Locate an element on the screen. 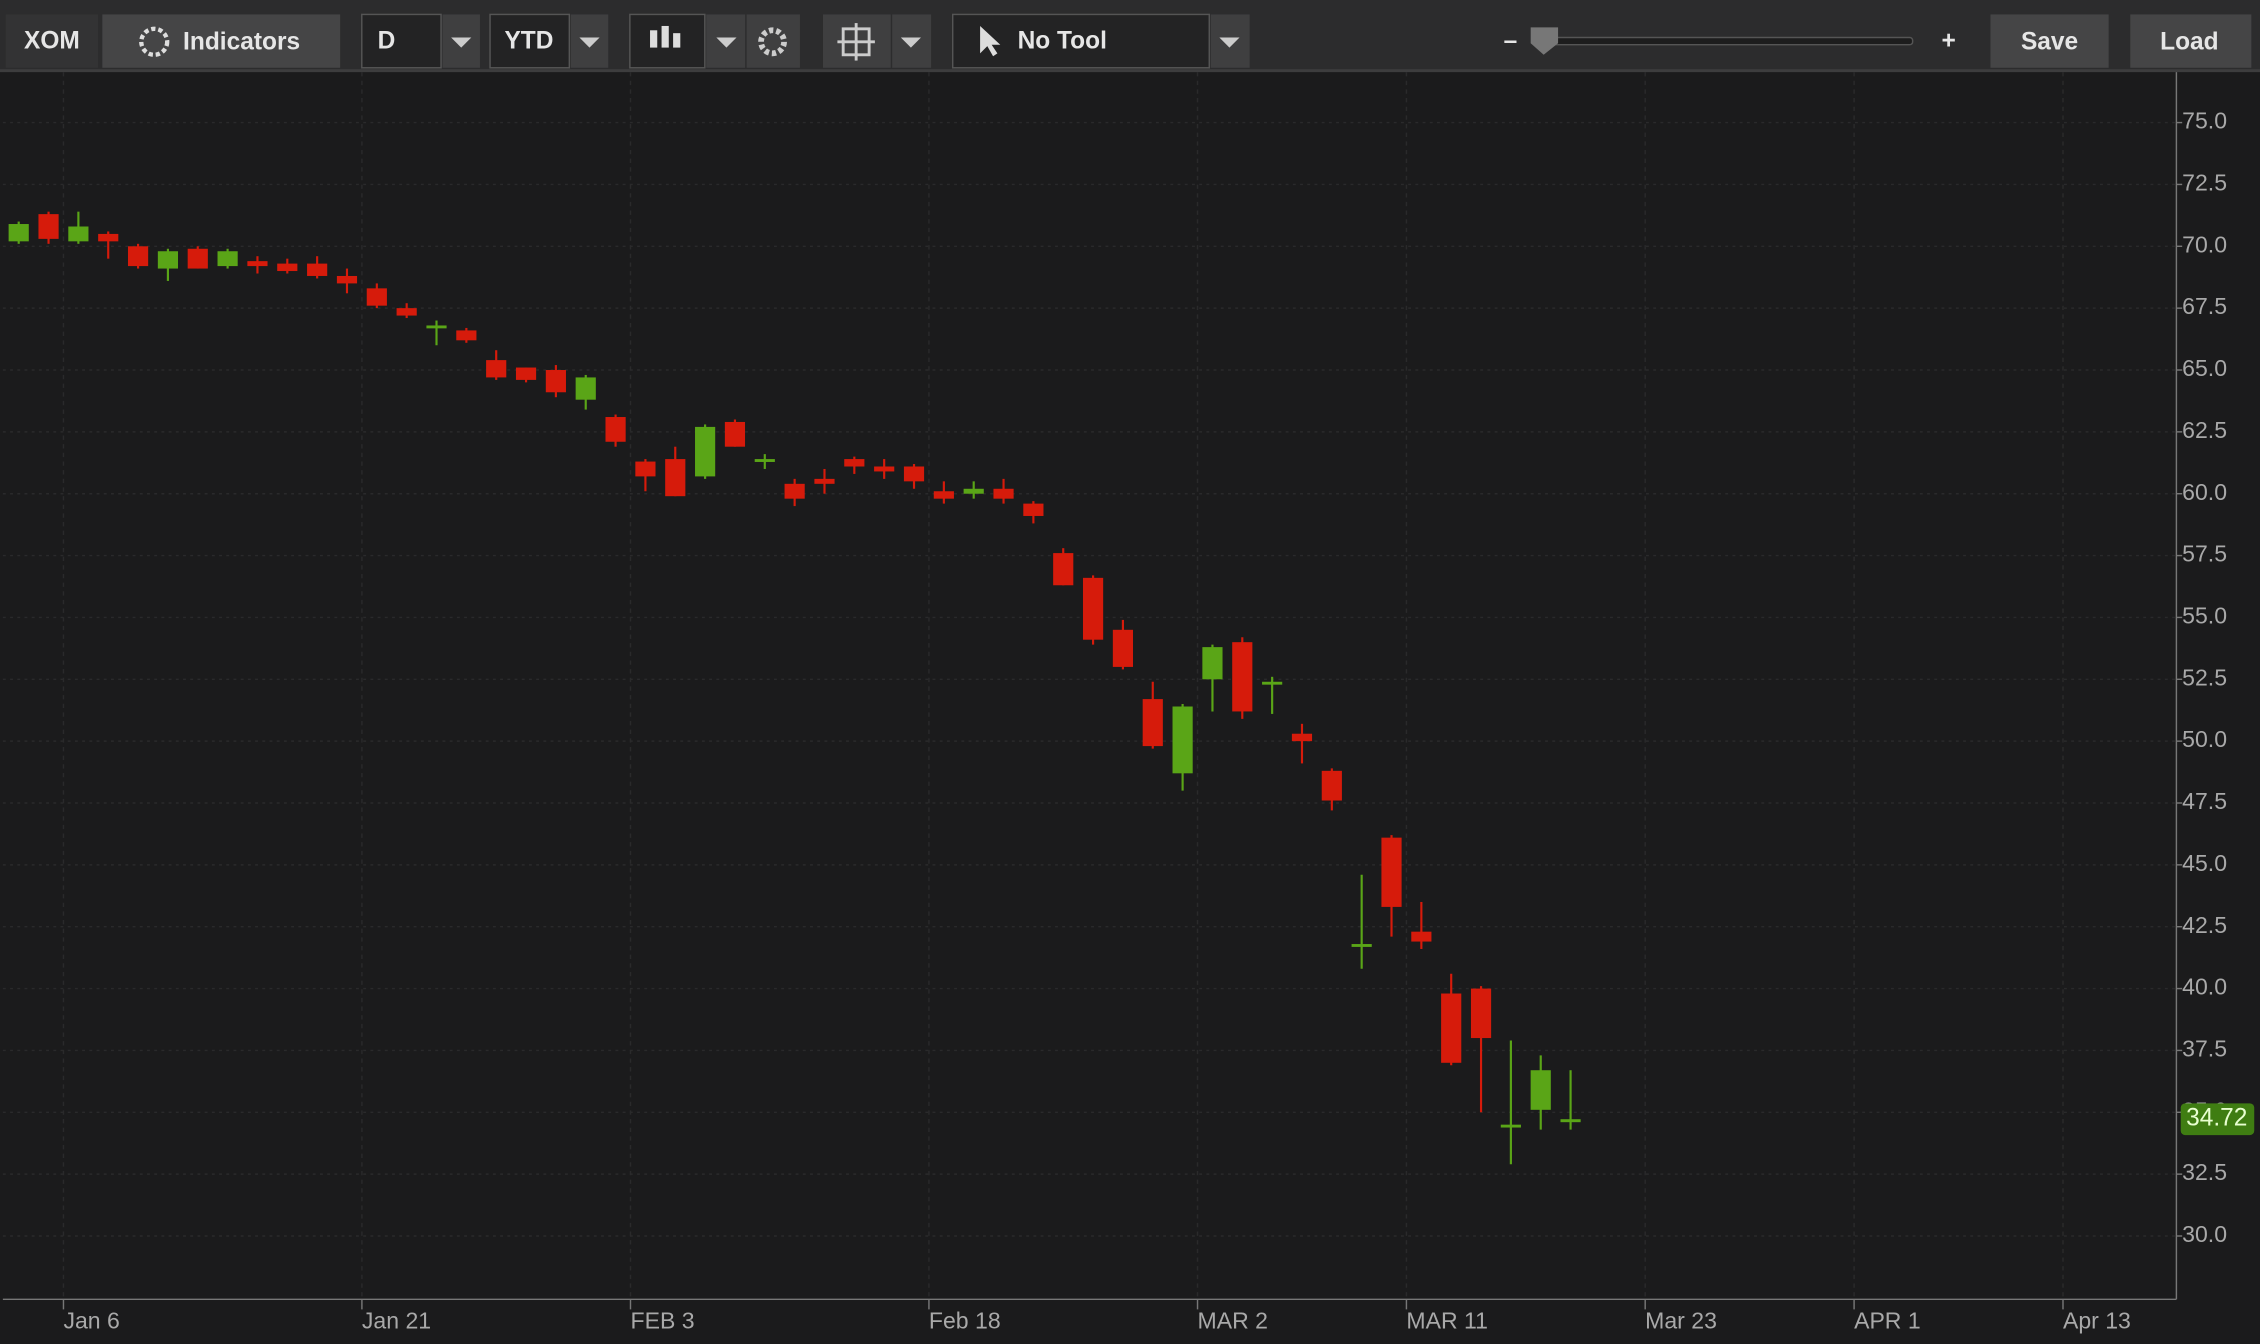 Image resolution: width=2260 pixels, height=1344 pixels. y-tick-label: 55.0 is located at coordinates (2204, 616).